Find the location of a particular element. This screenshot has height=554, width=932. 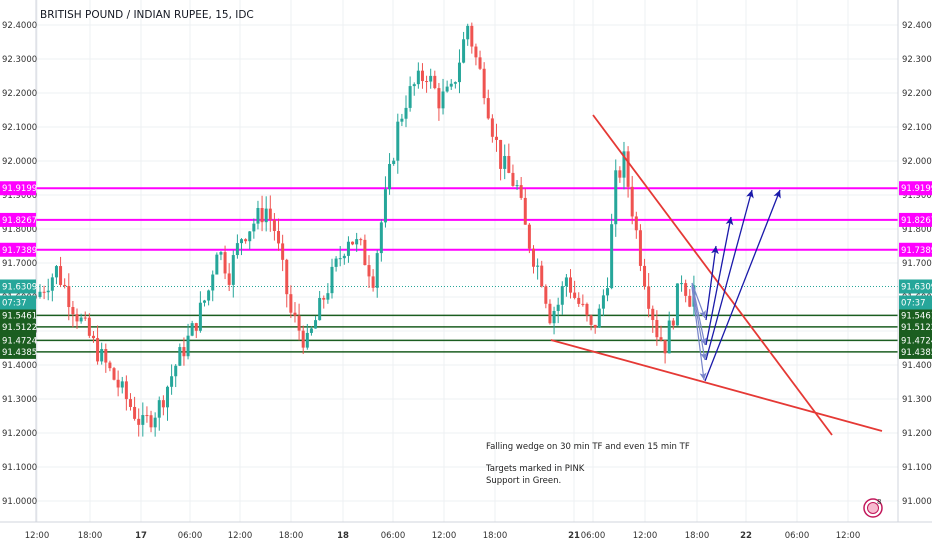

countdown-tag-bg is located at coordinates (18, 302).